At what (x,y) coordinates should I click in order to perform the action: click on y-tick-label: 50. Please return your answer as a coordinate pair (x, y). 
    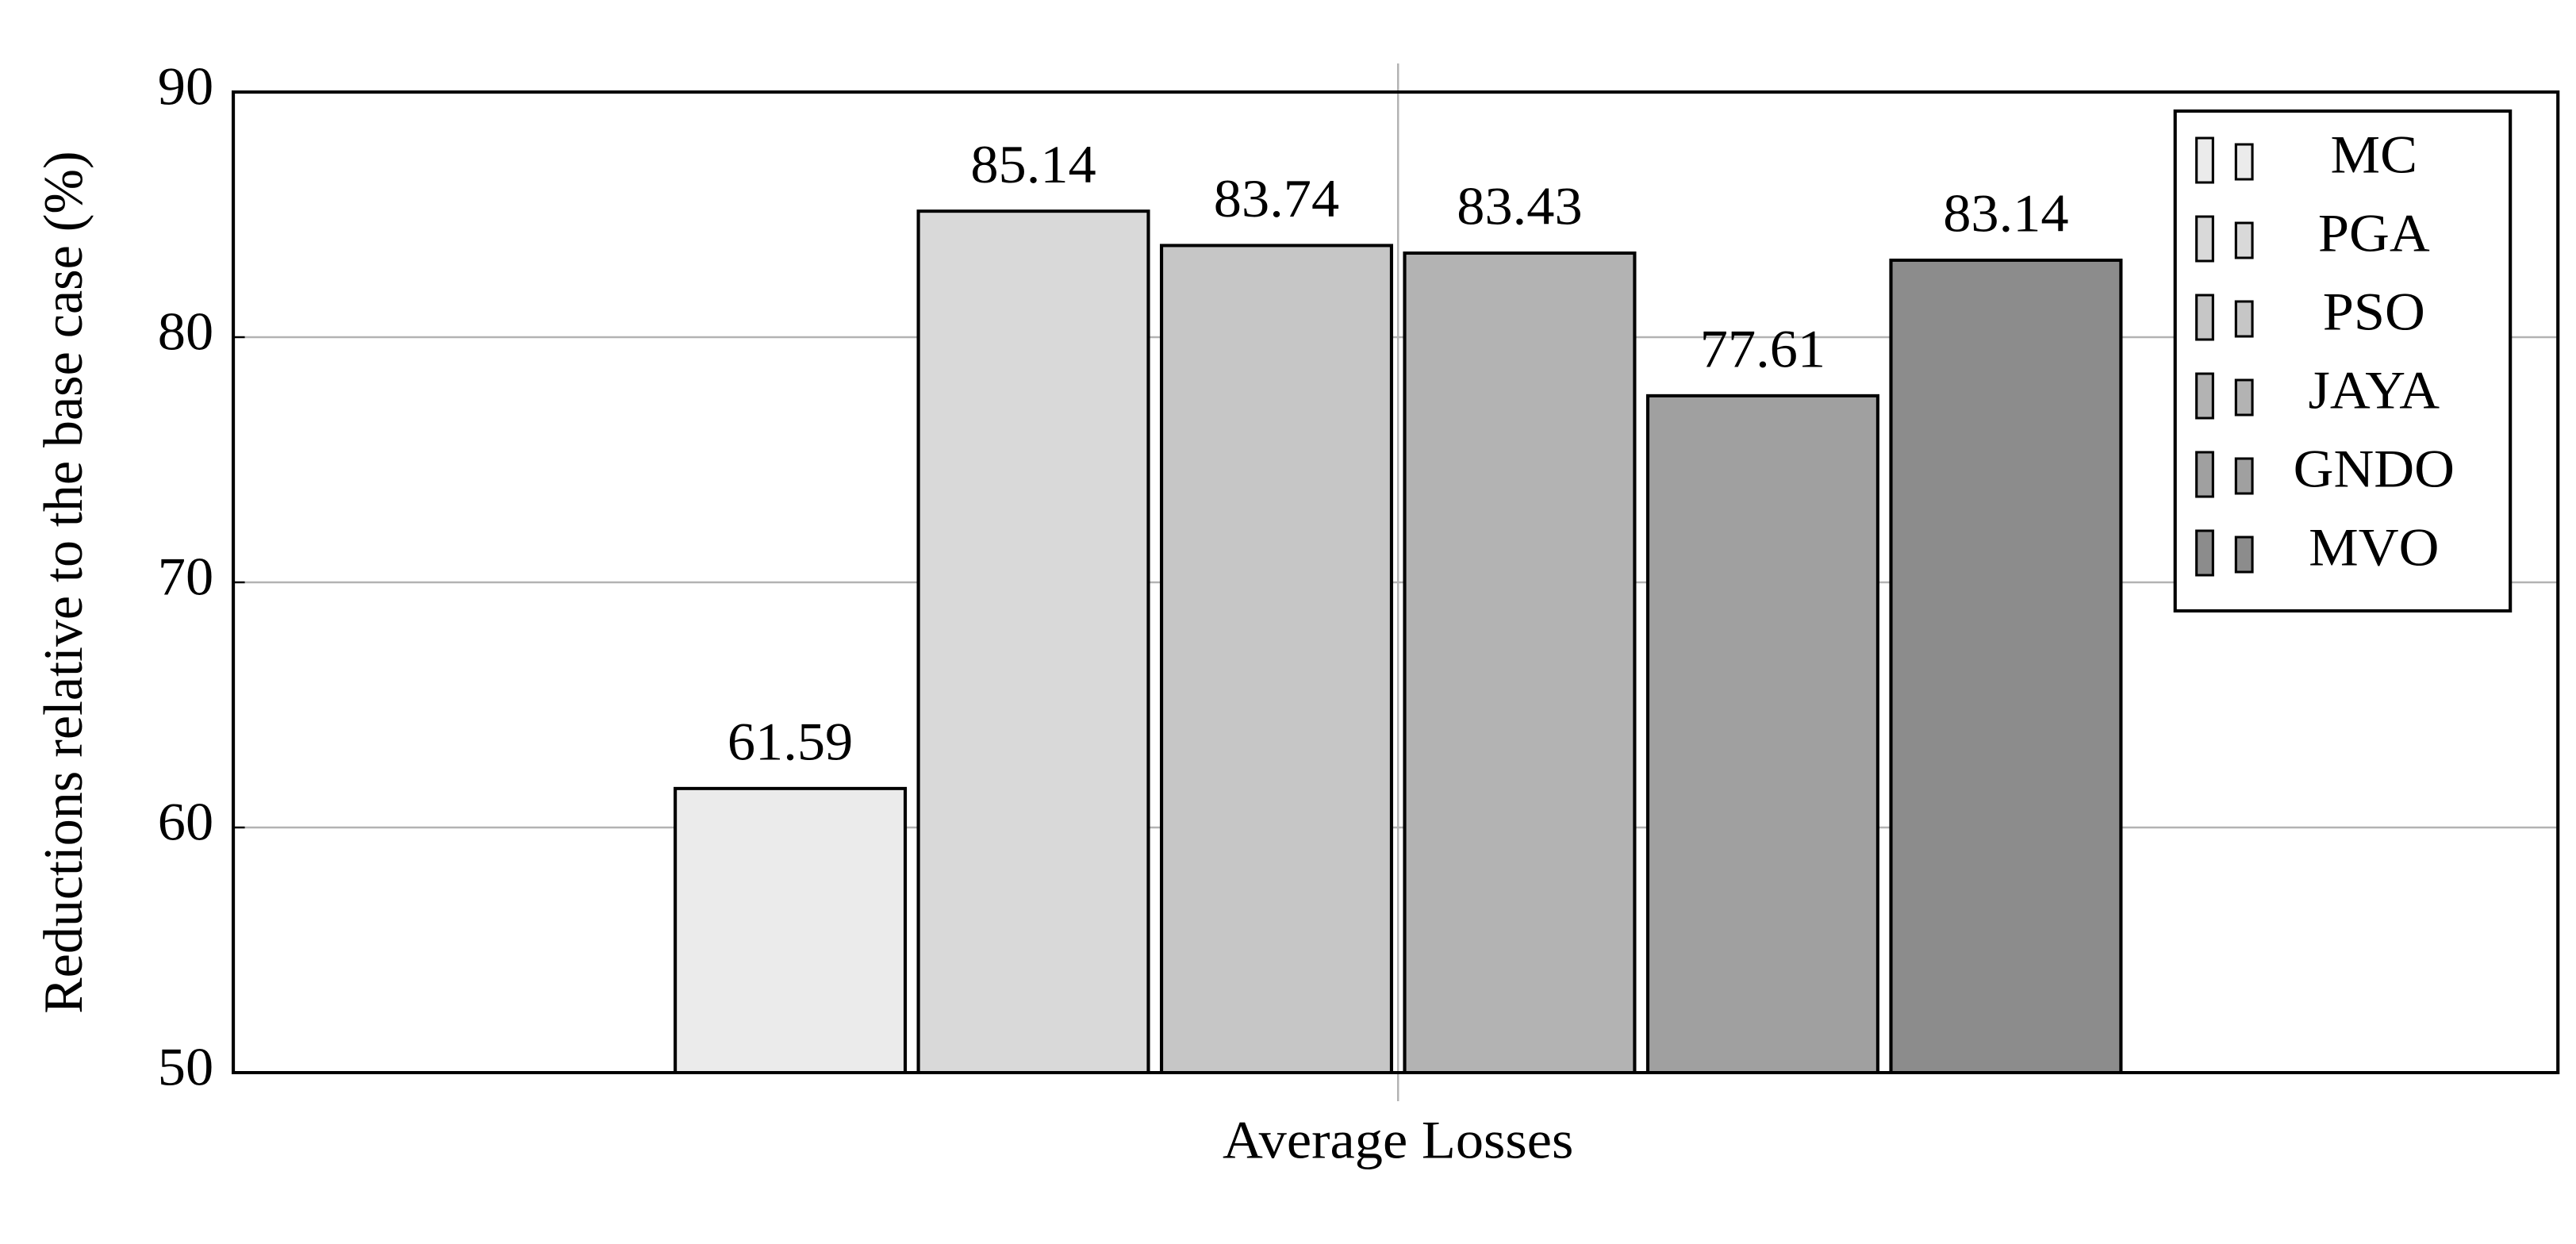
    Looking at the image, I should click on (185, 1067).